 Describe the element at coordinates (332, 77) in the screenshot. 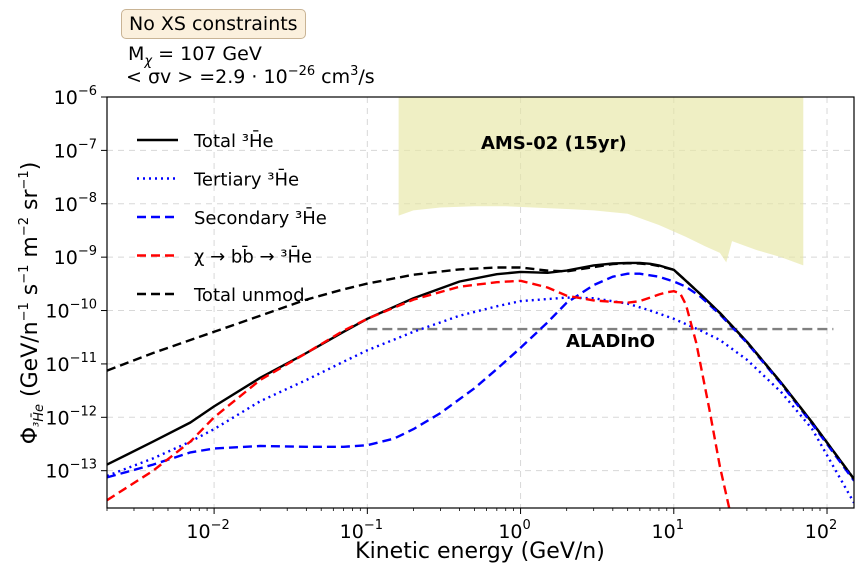

I see `xs-unit: cm` at that location.